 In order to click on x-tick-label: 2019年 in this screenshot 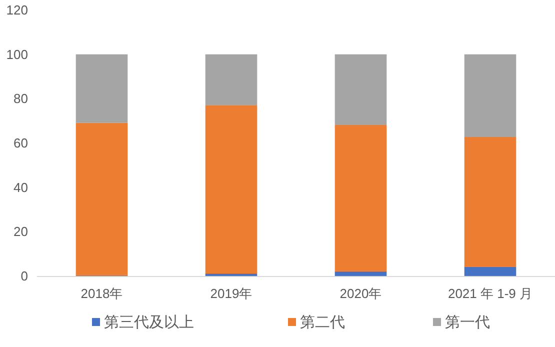, I will do `click(231, 293)`.